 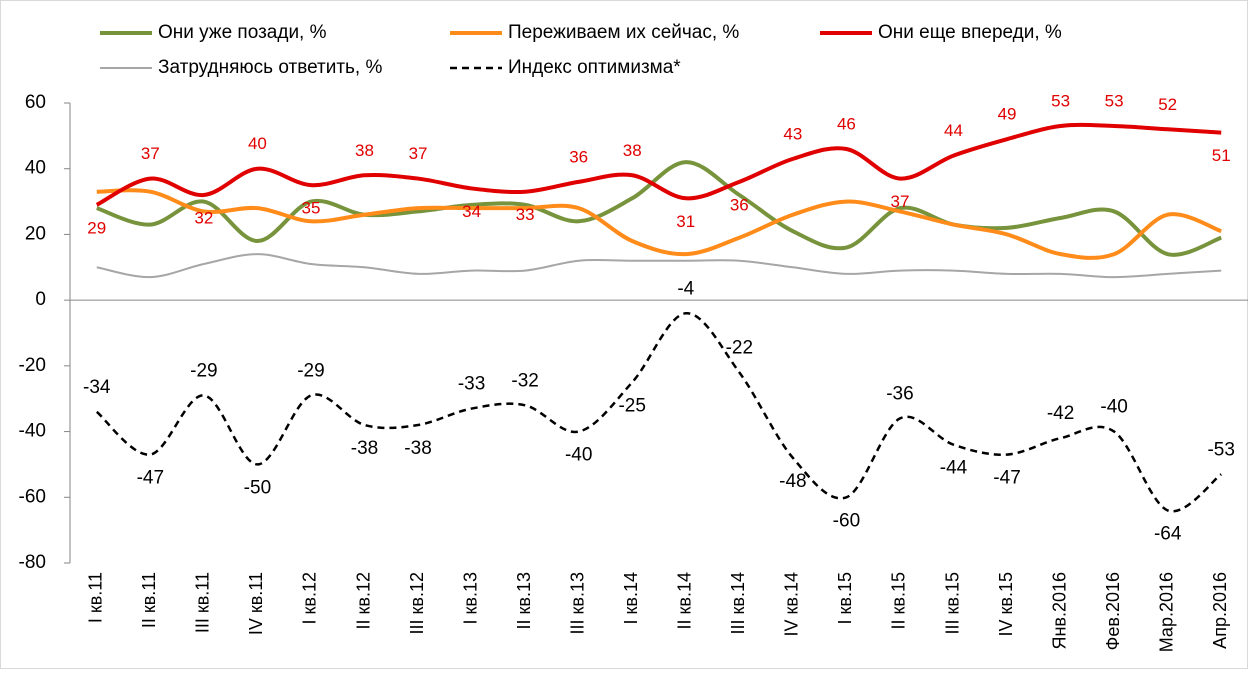 I want to click on legend-label: Они еще впереди, %, so click(x=970, y=32).